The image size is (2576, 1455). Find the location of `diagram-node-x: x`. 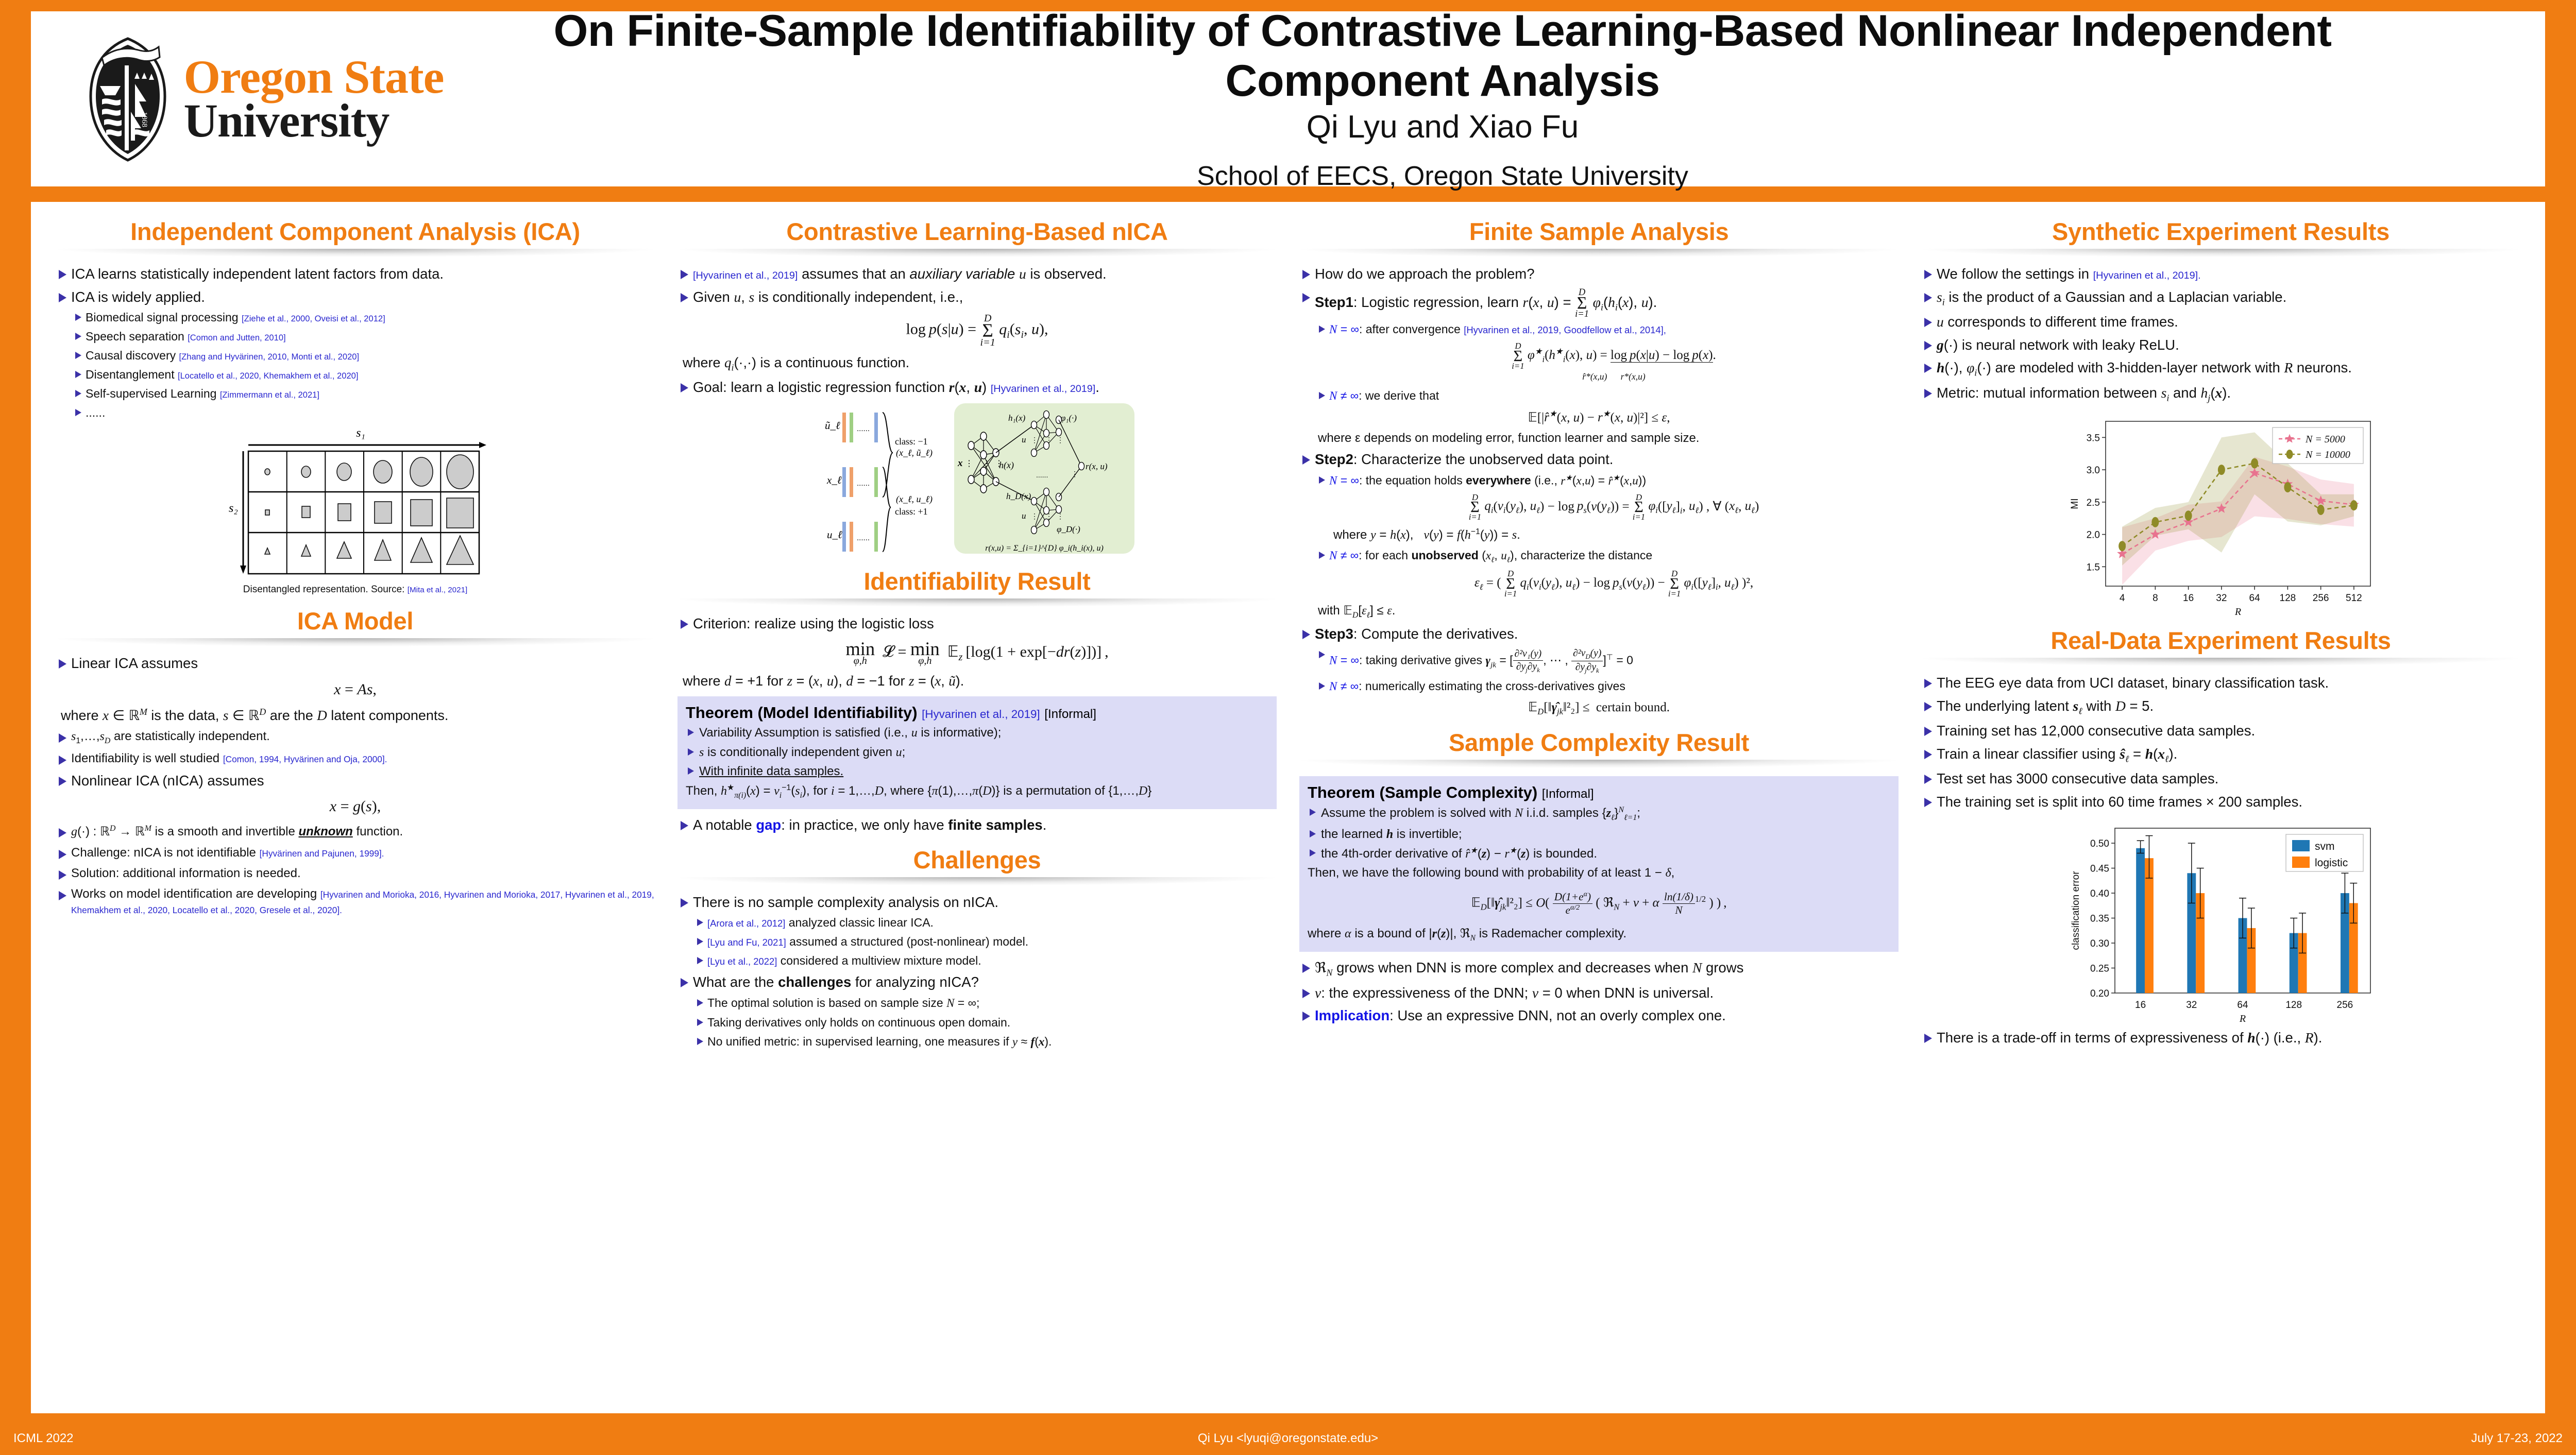

diagram-node-x: x is located at coordinates (960, 463).